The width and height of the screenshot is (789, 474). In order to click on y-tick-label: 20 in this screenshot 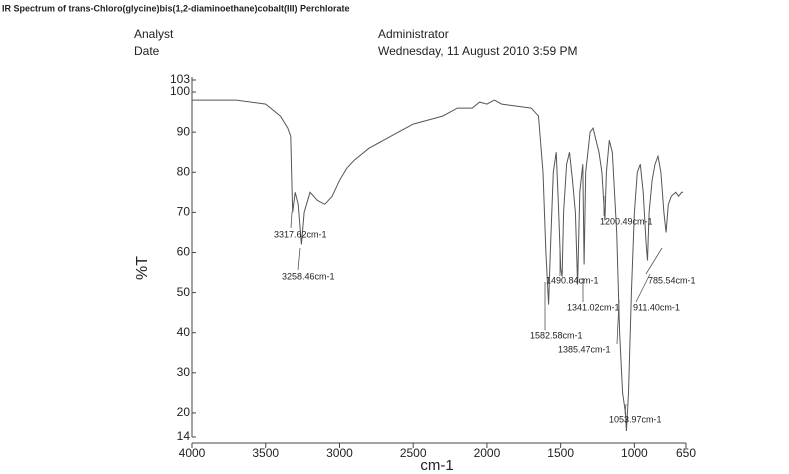, I will do `click(184, 412)`.